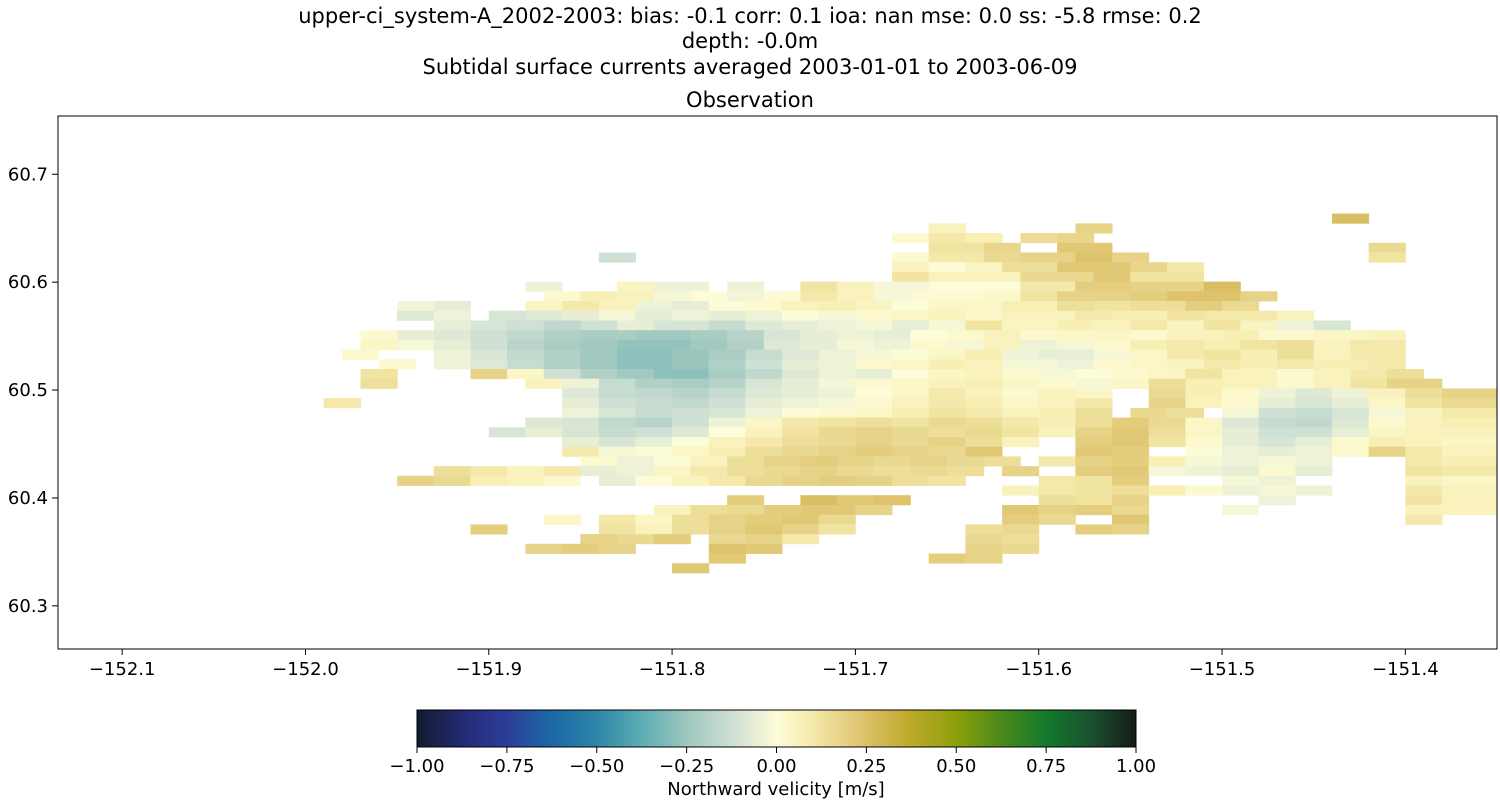 This screenshot has width=1500, height=800. What do you see at coordinates (776, 766) in the screenshot?
I see `colorbar-tick-label: 0.00` at bounding box center [776, 766].